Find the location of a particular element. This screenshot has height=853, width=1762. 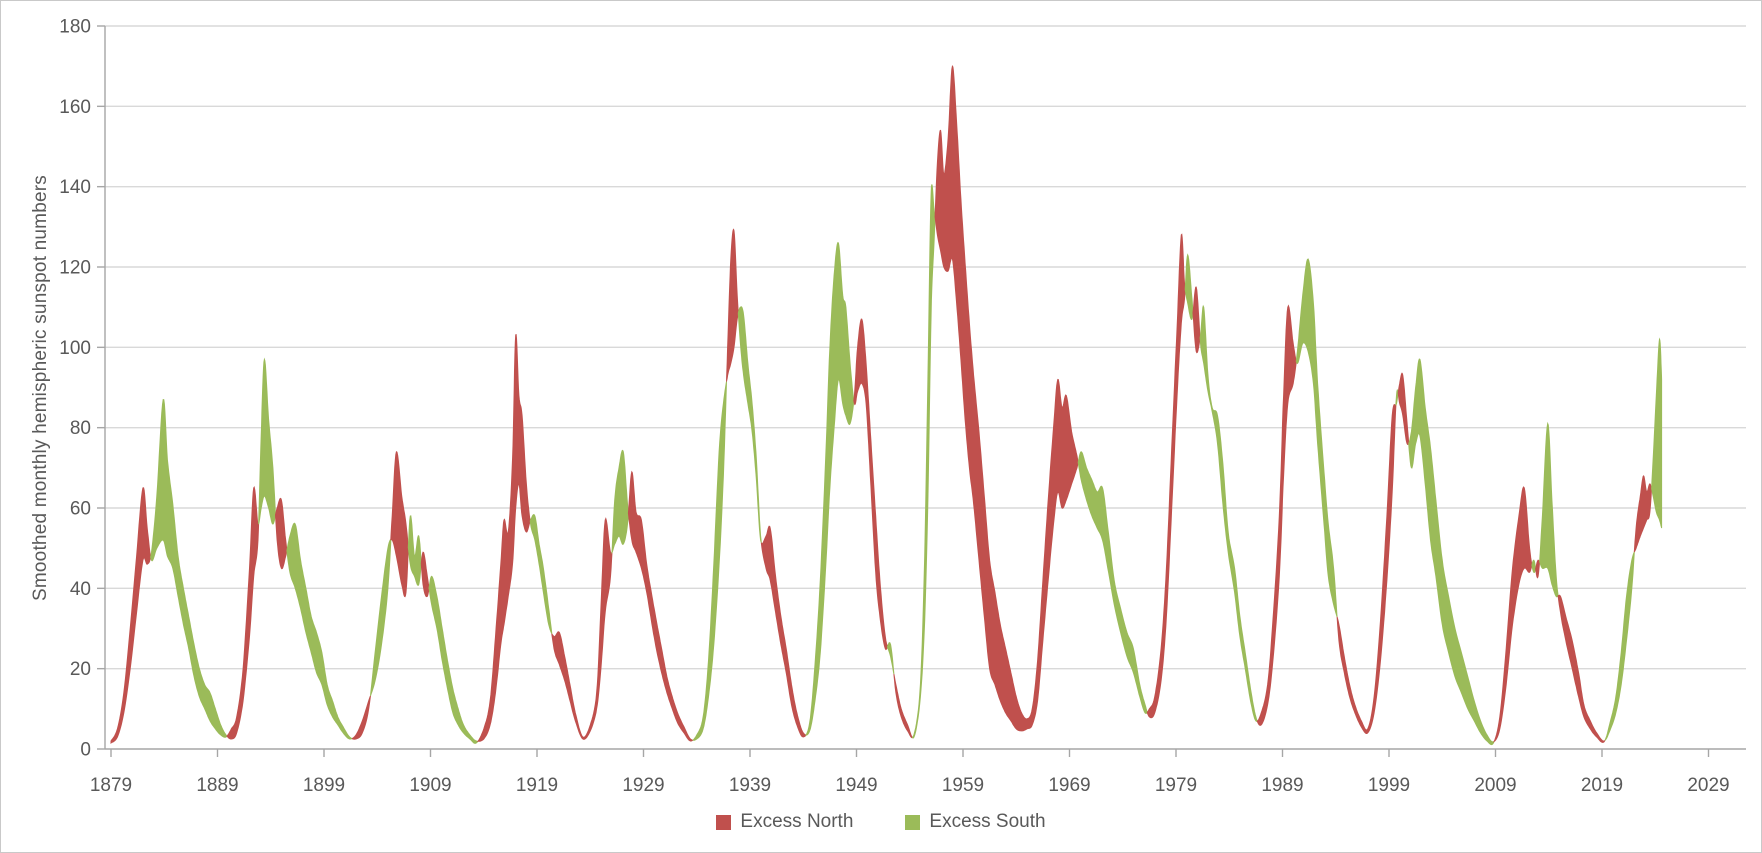

x-tick-label: 1879 is located at coordinates (111, 785).